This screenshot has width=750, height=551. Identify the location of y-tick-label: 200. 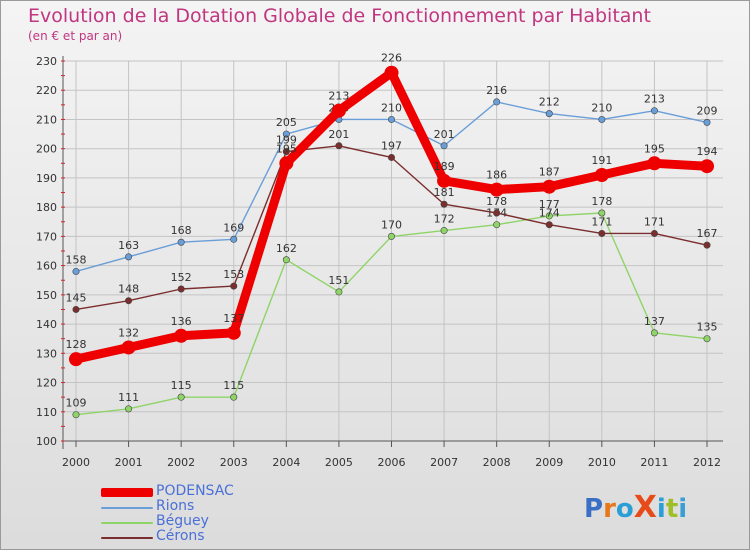
(46, 149).